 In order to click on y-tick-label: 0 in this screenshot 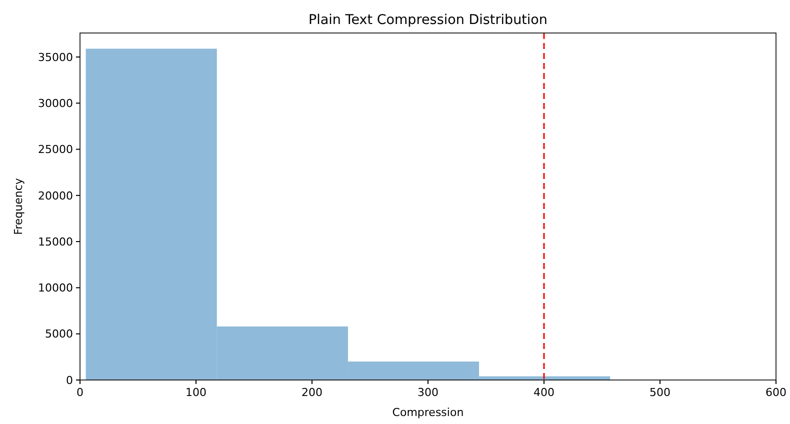, I will do `click(69, 380)`.